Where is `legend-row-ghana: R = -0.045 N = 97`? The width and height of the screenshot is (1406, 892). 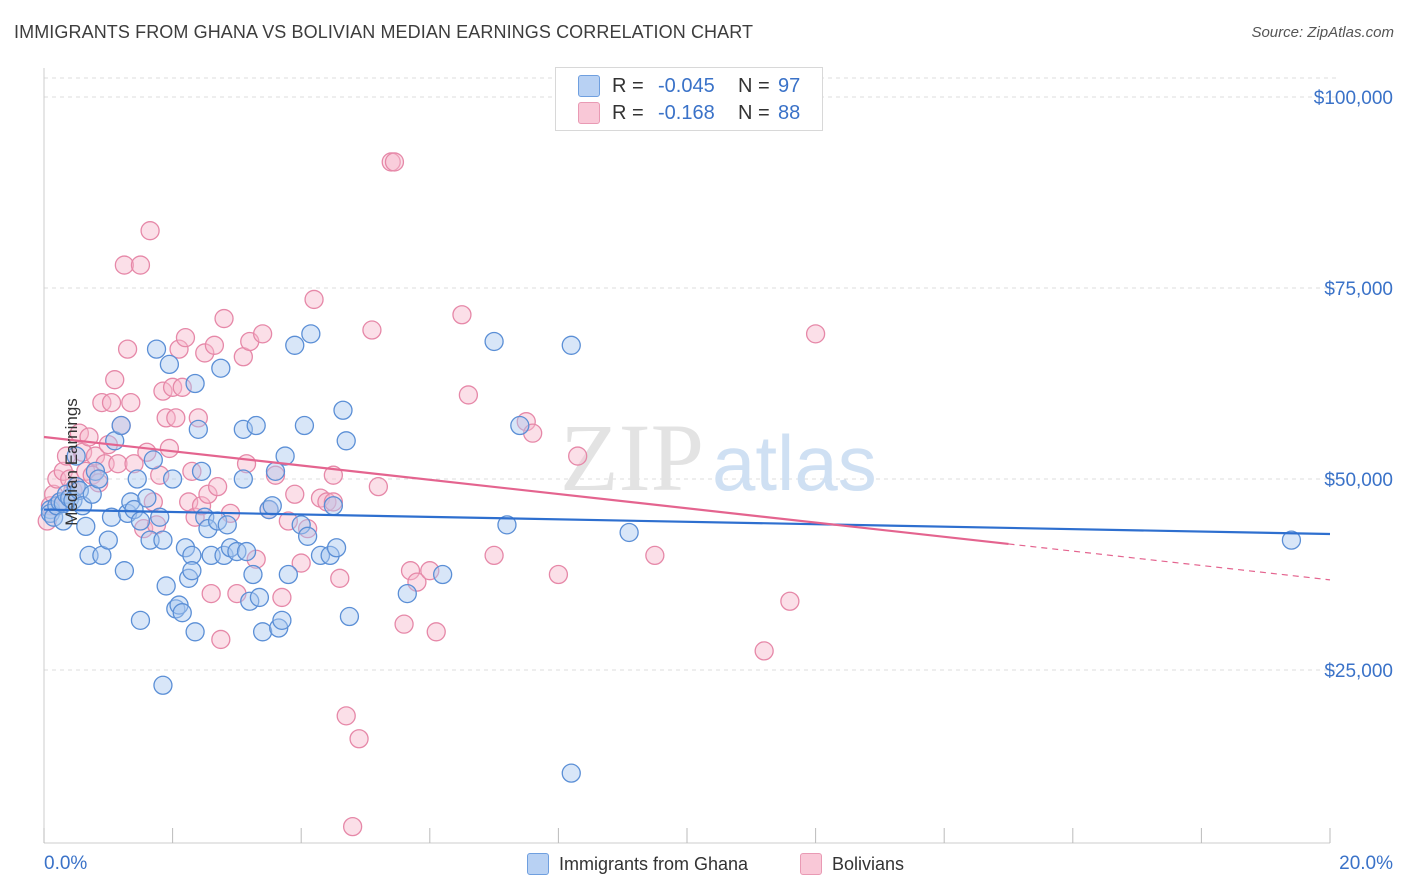
legend-row-ghana: R = -0.045 N = 97 is located at coordinates (689, 86).